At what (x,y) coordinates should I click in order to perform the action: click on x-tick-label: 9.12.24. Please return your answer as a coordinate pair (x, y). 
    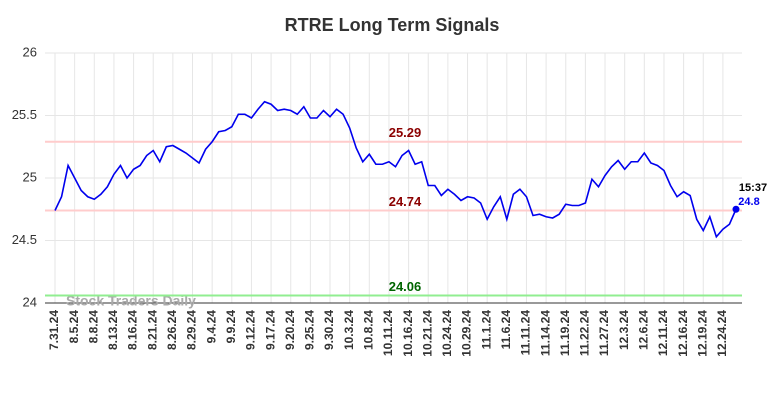
    Looking at the image, I should click on (251, 330).